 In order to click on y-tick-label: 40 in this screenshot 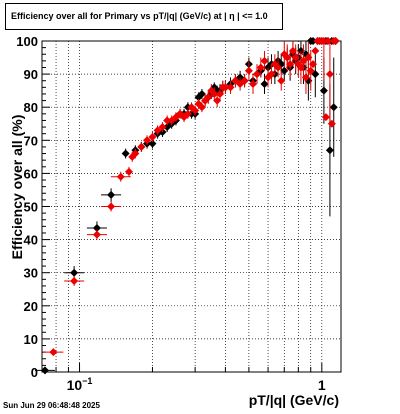, I will do `click(31, 240)`.